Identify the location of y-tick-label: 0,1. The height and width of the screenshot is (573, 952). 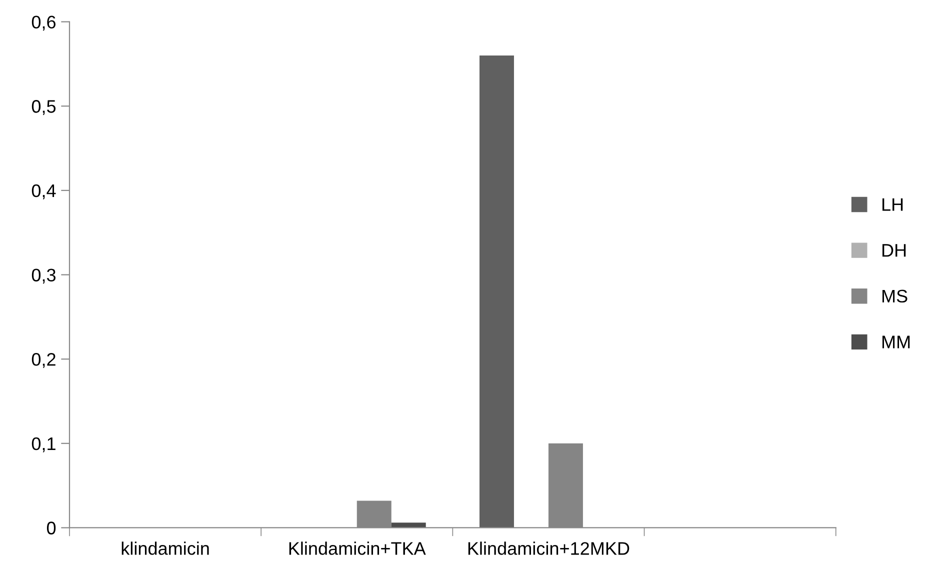
(44, 444).